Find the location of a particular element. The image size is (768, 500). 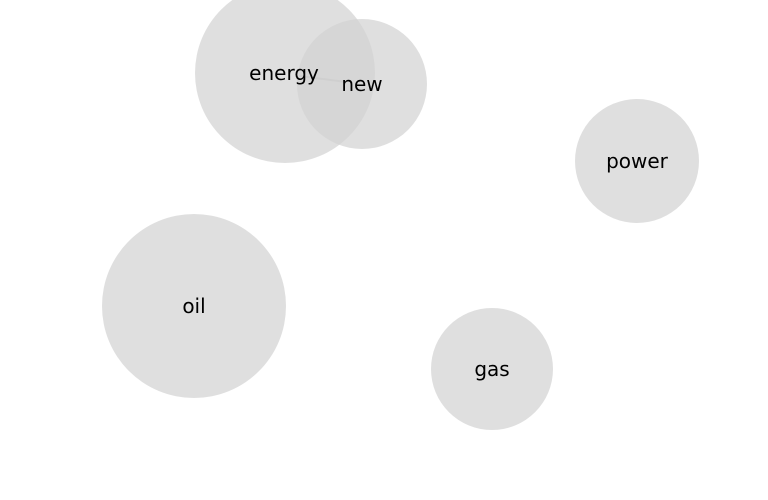

node-oil-bubble is located at coordinates (194, 306).